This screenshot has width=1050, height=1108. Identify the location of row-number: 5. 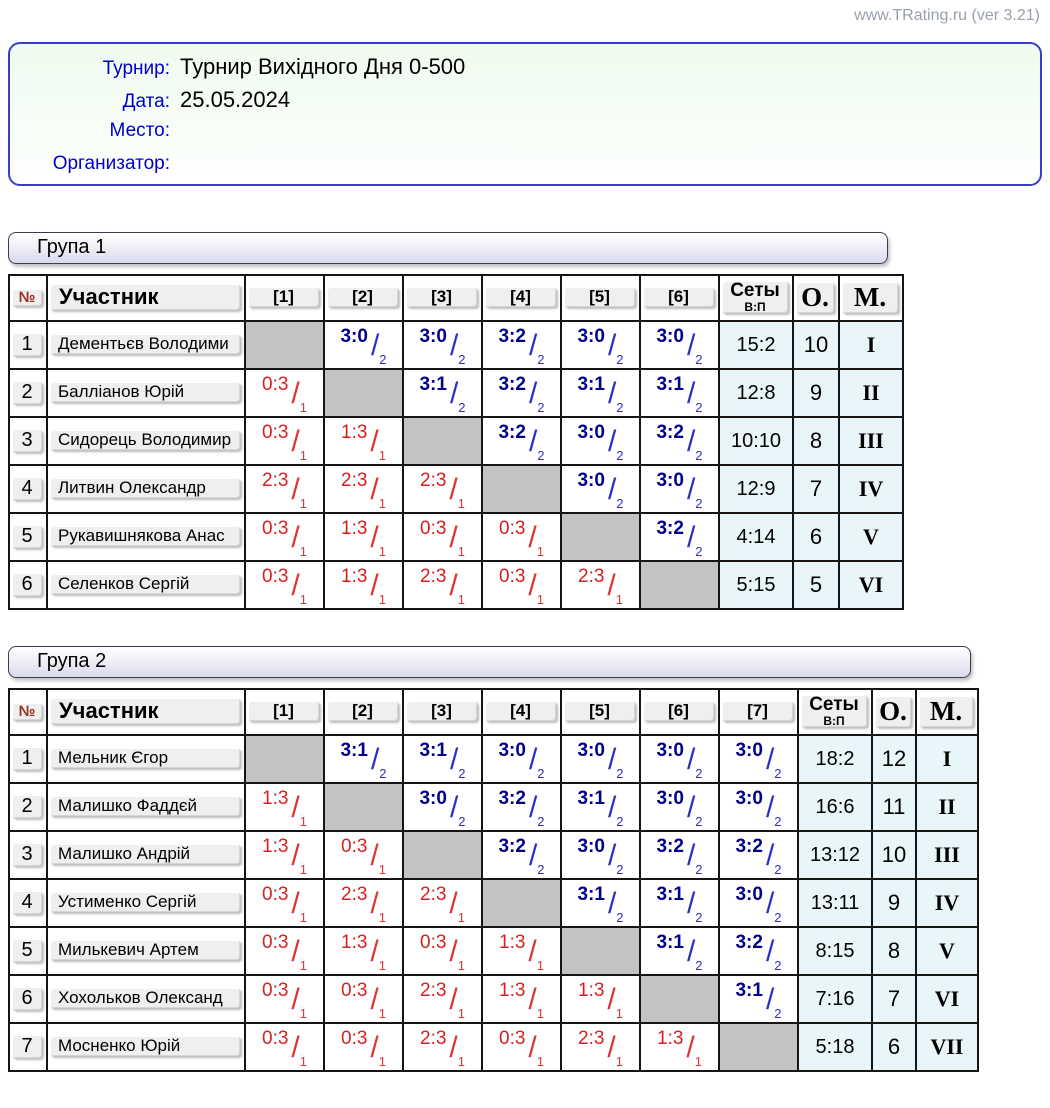
(27, 950).